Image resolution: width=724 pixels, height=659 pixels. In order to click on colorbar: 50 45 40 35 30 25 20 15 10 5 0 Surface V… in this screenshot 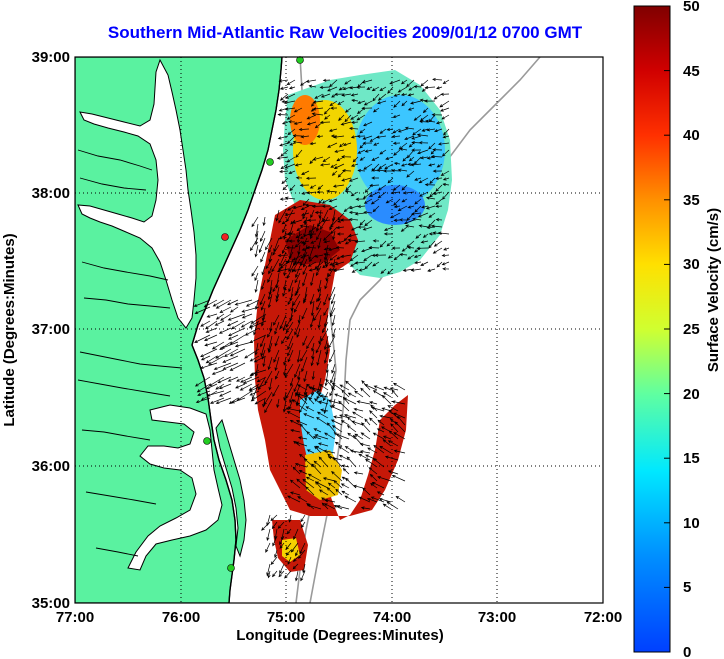, I will do `click(677, 329)`.